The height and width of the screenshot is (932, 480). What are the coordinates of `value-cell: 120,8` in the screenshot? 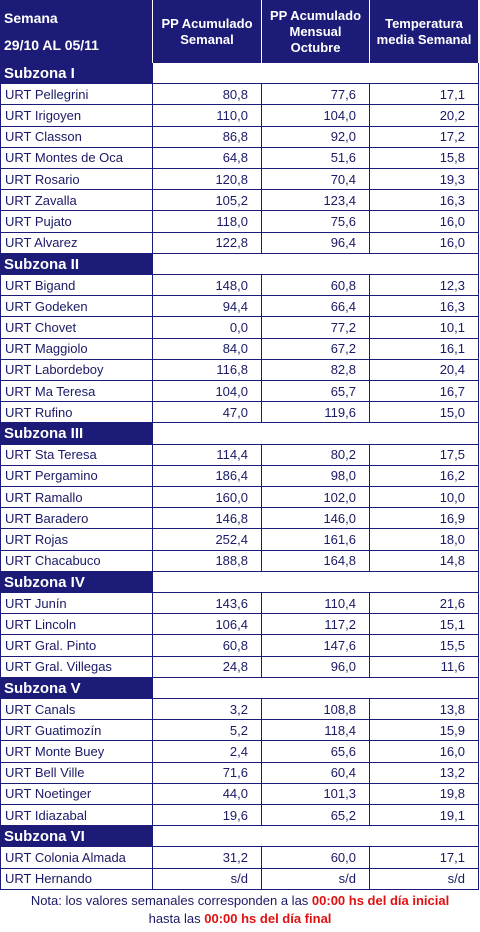 It's located at (207, 180).